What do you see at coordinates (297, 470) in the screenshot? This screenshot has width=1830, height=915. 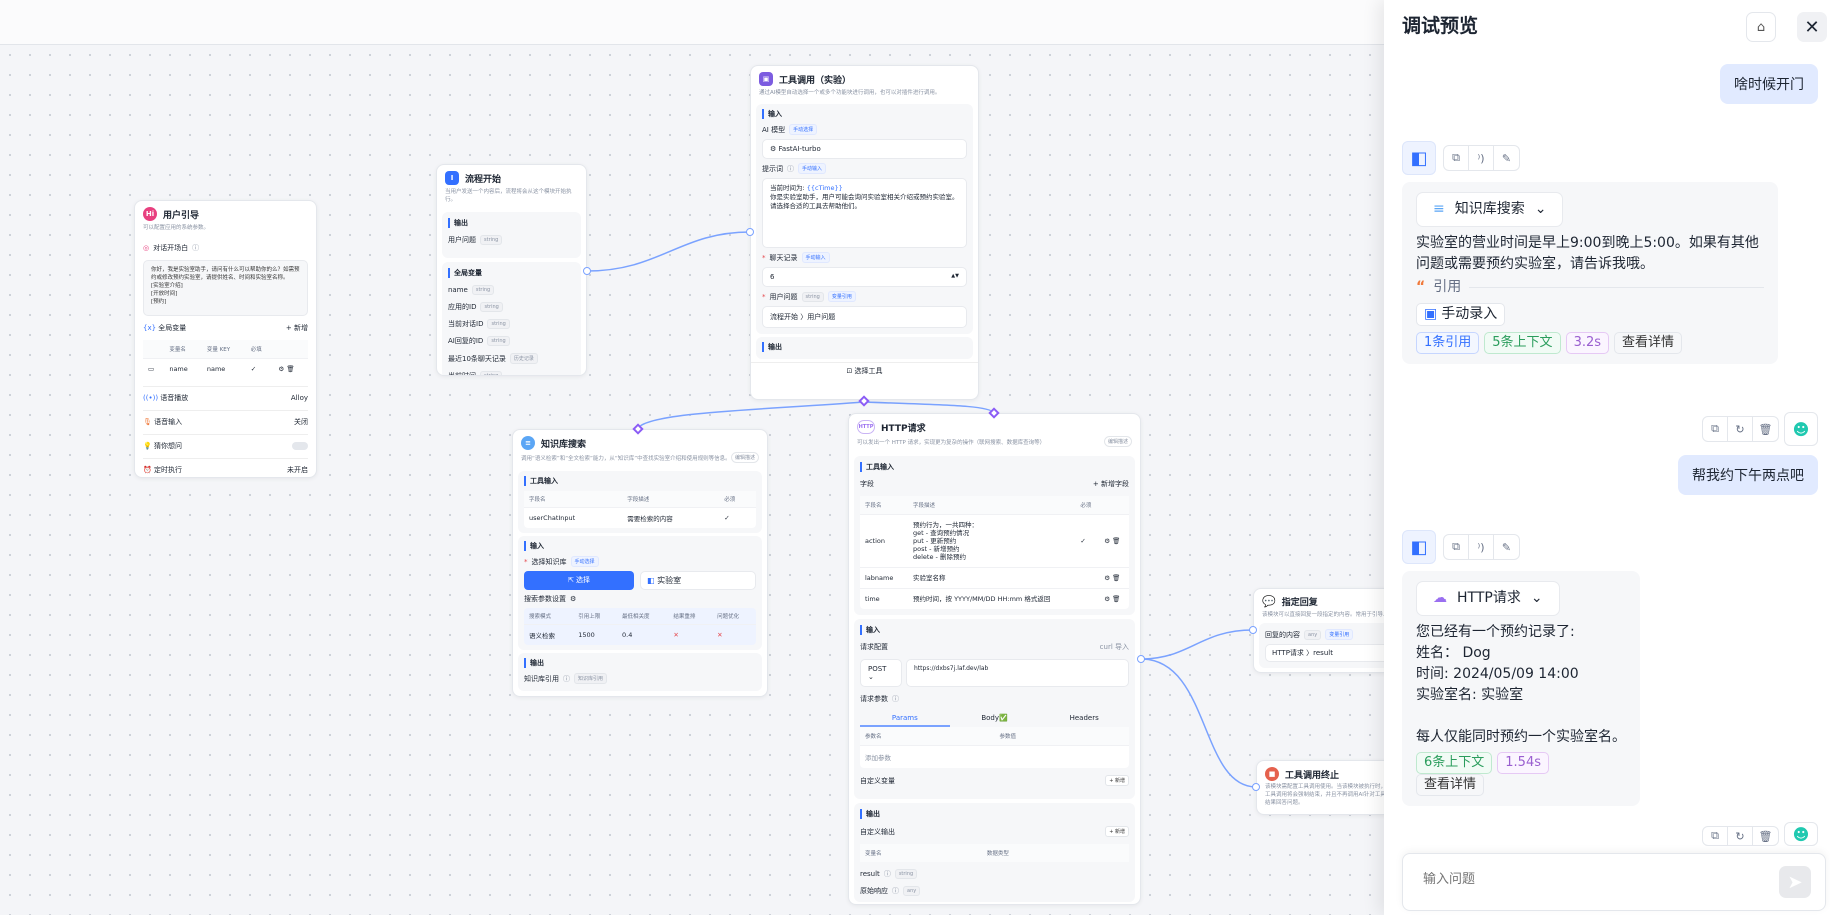 I see `timer-value: 未开启` at bounding box center [297, 470].